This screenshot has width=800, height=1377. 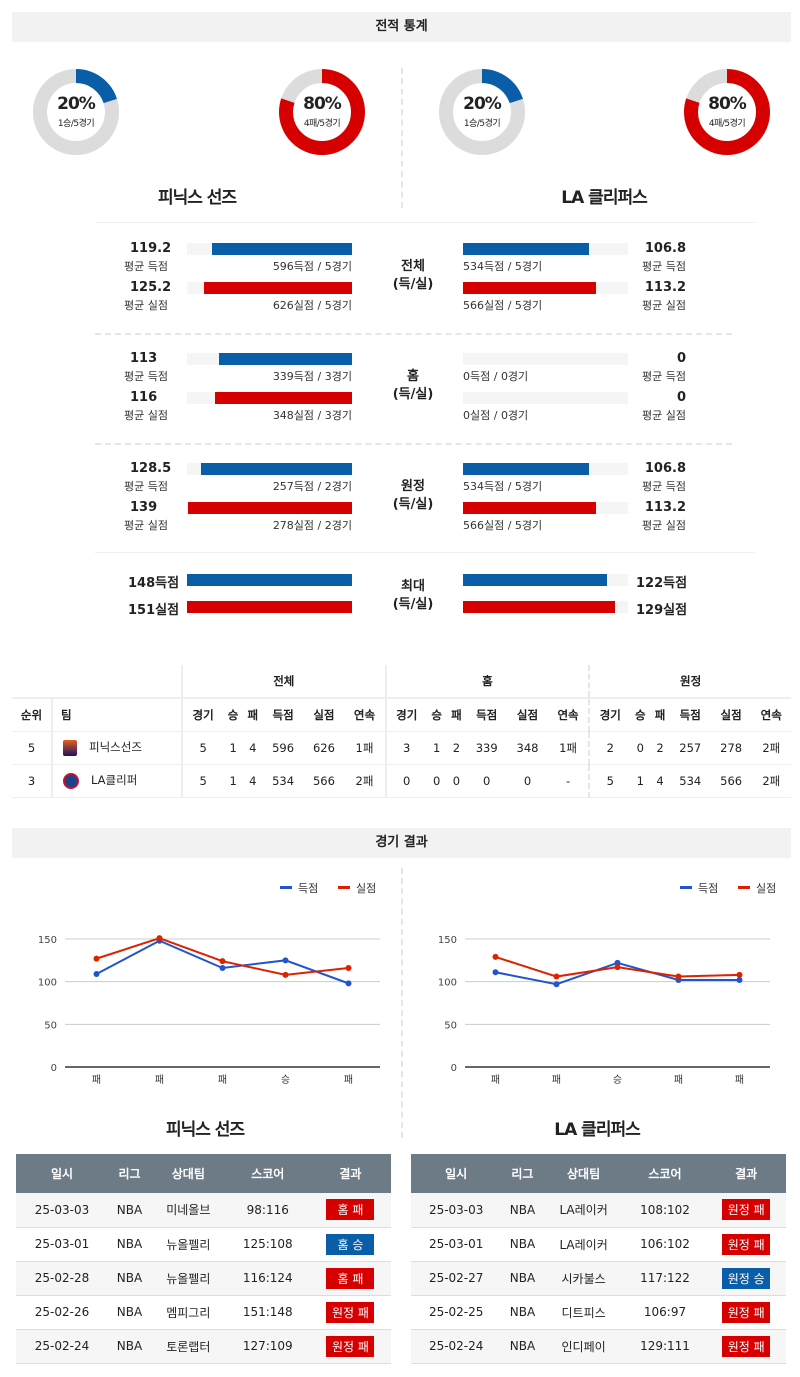 What do you see at coordinates (456, 1312) in the screenshot?
I see `cell: 25-02-25` at bounding box center [456, 1312].